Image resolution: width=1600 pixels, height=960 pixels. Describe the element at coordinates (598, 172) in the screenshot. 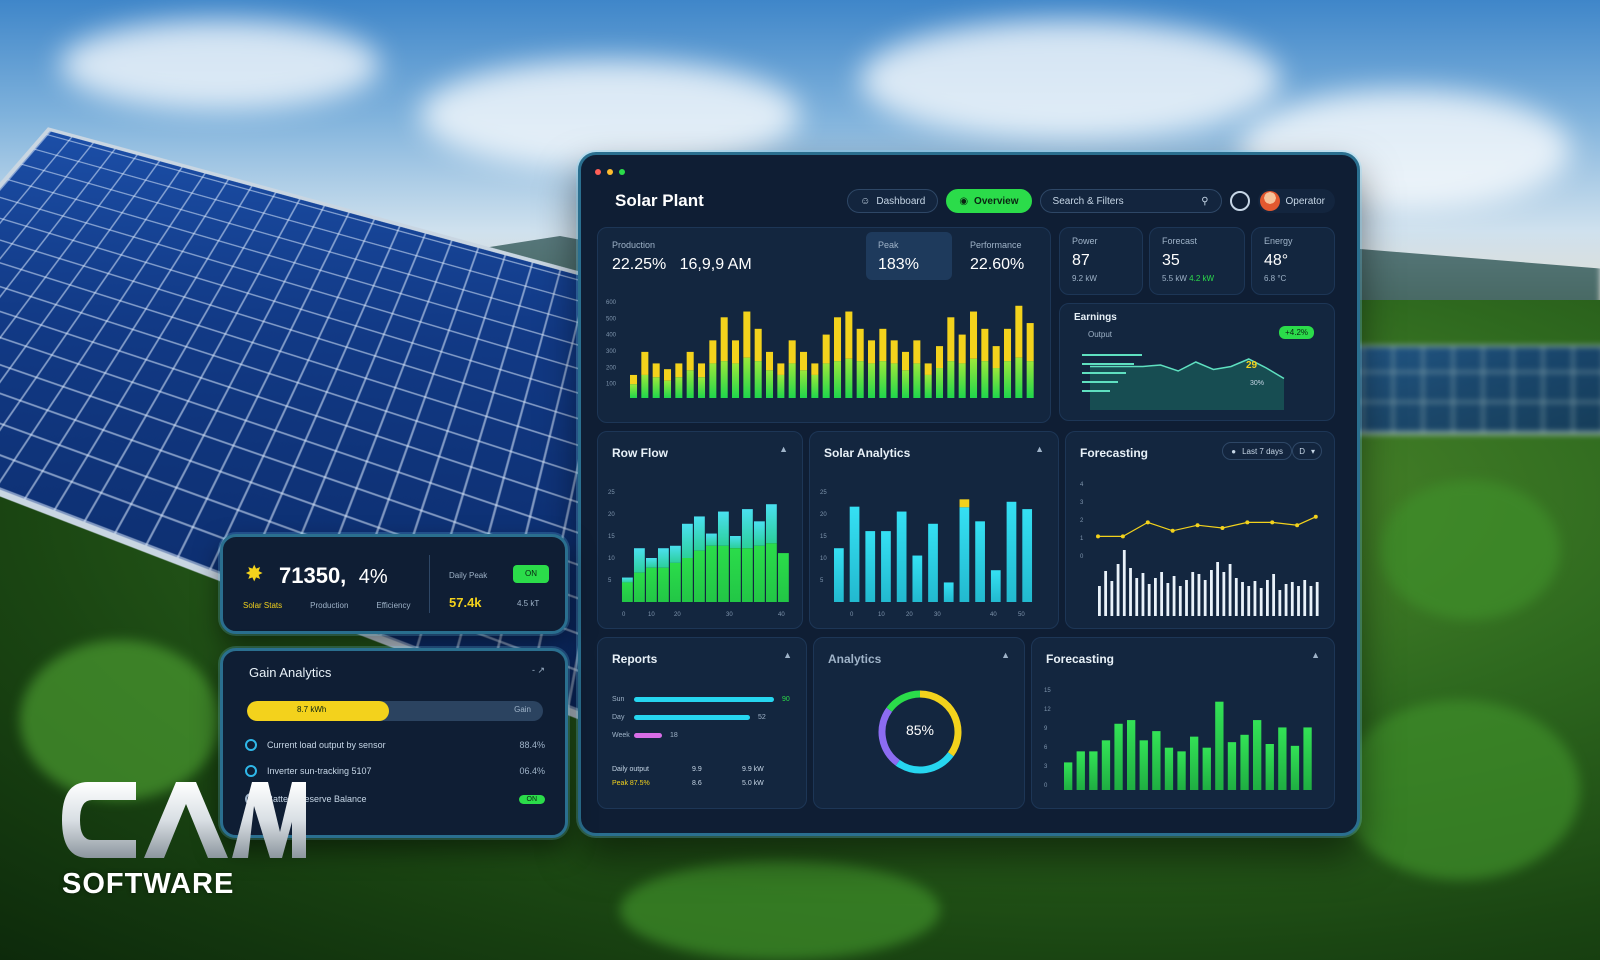

I see `close-dot` at that location.